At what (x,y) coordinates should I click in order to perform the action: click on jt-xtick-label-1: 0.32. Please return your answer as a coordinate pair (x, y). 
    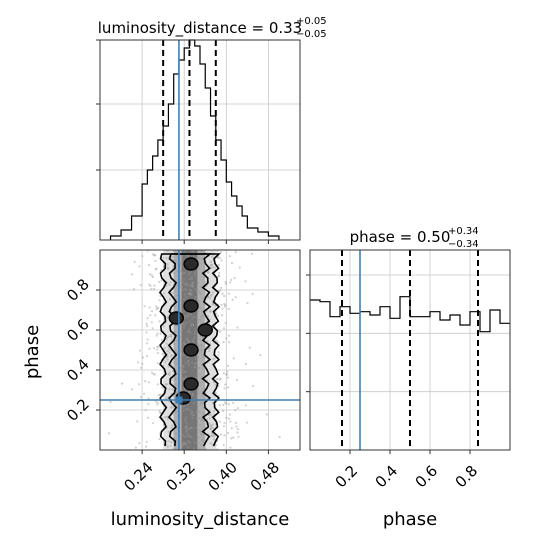
    Looking at the image, I should click on (181, 476).